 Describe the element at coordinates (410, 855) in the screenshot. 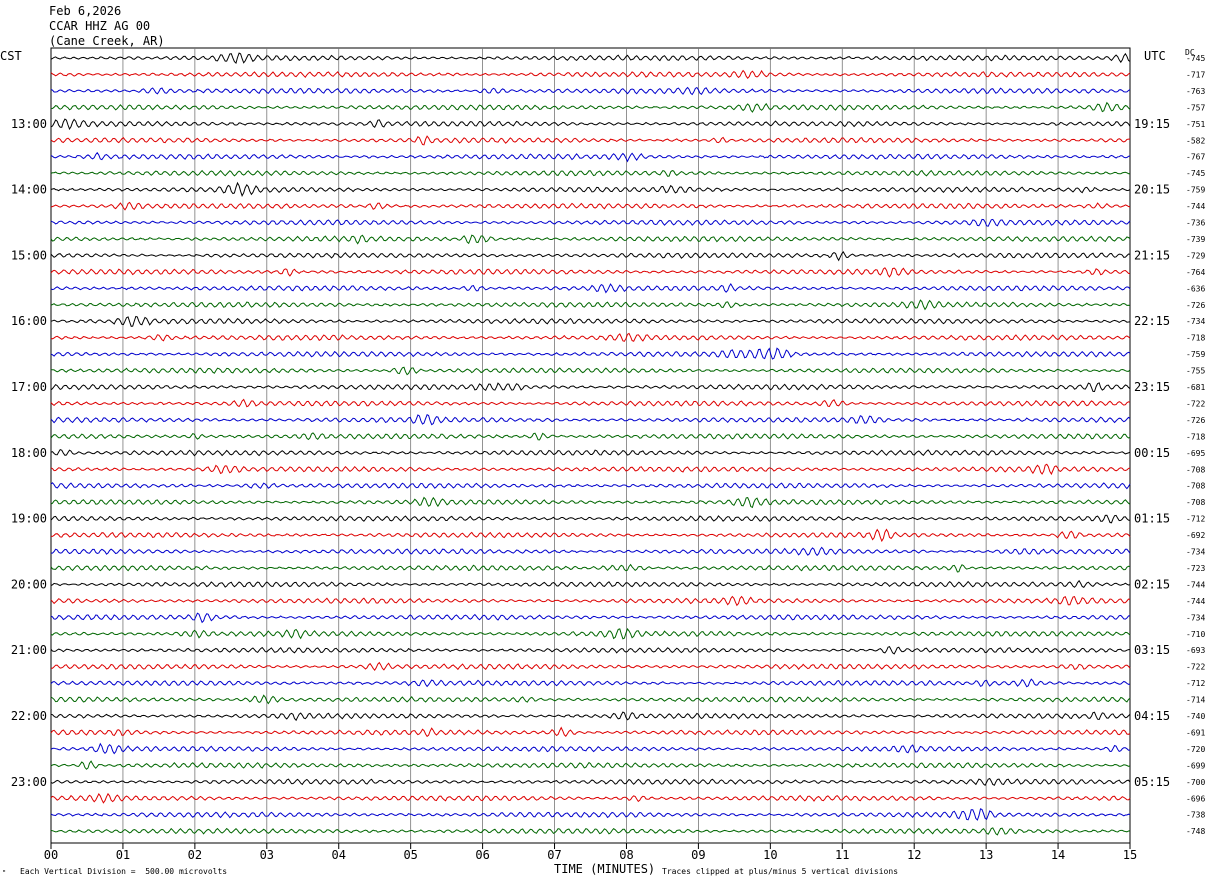

I see `x-tick-label: 05` at that location.